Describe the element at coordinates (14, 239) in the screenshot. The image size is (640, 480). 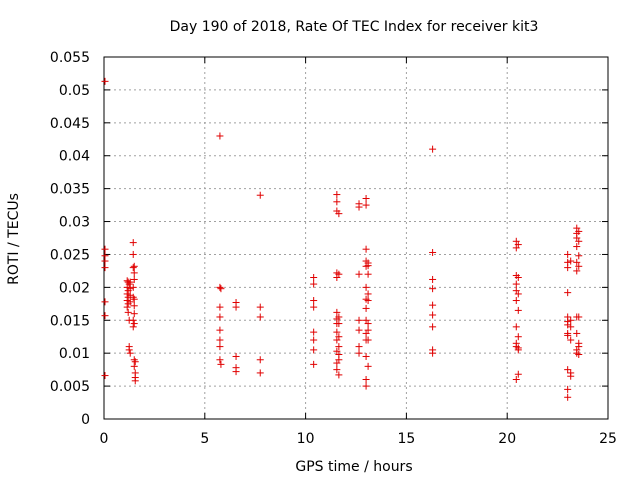
I see `y-axis-label: ROTI / TECUs` at that location.